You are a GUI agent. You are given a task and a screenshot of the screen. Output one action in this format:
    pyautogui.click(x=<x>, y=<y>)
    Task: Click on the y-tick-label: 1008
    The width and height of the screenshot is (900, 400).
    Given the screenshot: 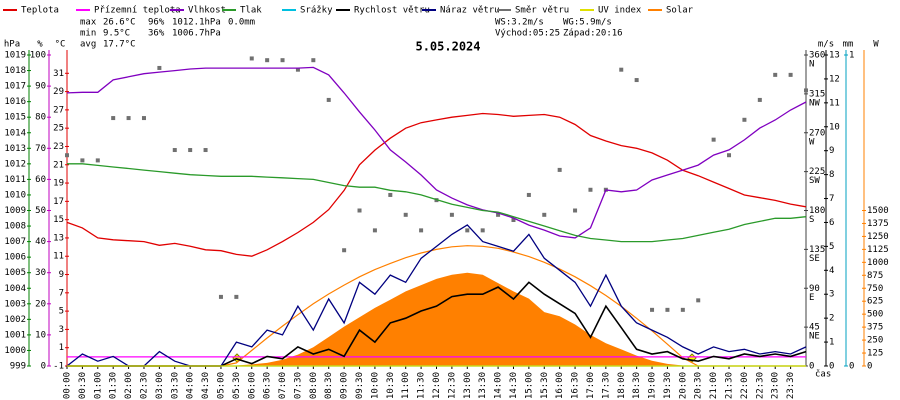 What is the action you would take?
    pyautogui.click(x=15, y=227)
    